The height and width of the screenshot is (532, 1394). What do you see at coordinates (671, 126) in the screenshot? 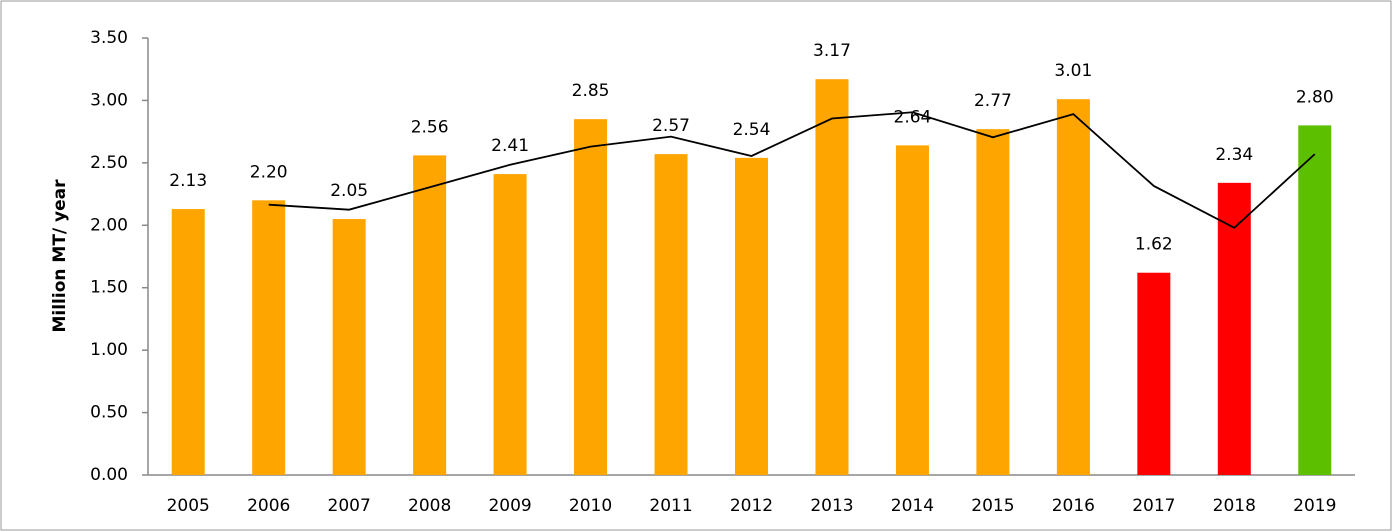
I see `value-label: 2.57` at bounding box center [671, 126].